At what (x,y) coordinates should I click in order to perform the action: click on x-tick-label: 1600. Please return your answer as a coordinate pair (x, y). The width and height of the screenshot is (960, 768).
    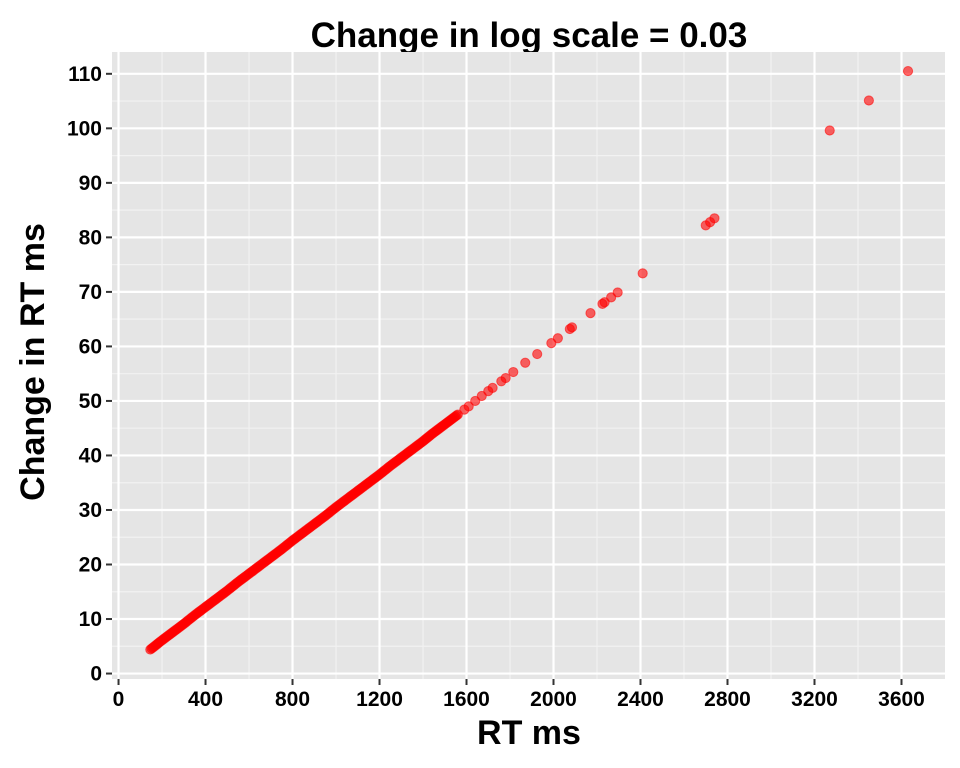
    Looking at the image, I should click on (466, 699).